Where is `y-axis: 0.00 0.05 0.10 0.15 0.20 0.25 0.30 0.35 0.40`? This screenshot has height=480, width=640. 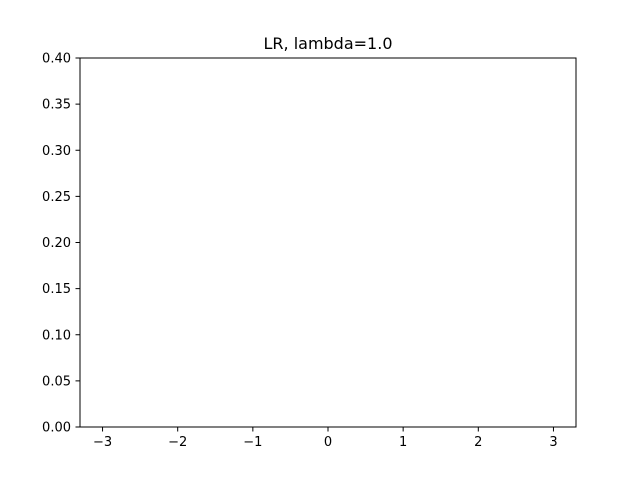 y-axis: 0.00 0.05 0.10 0.15 0.20 0.25 0.30 0.35 0.40 is located at coordinates (61, 244).